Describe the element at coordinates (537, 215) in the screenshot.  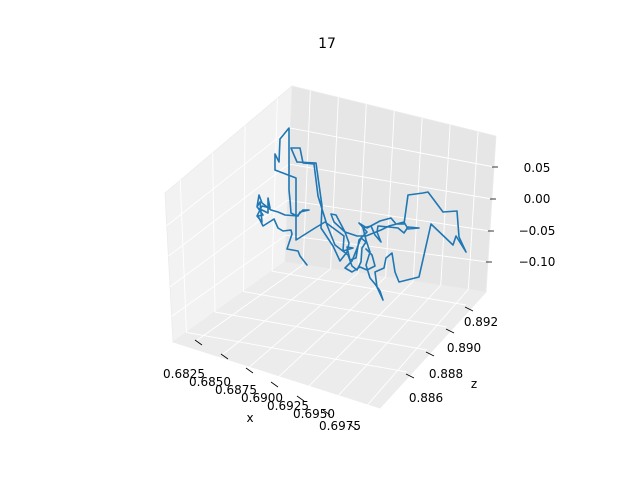
I see `vertical-tick-labels: 0.05 0.00 −0.05 −0.10` at that location.